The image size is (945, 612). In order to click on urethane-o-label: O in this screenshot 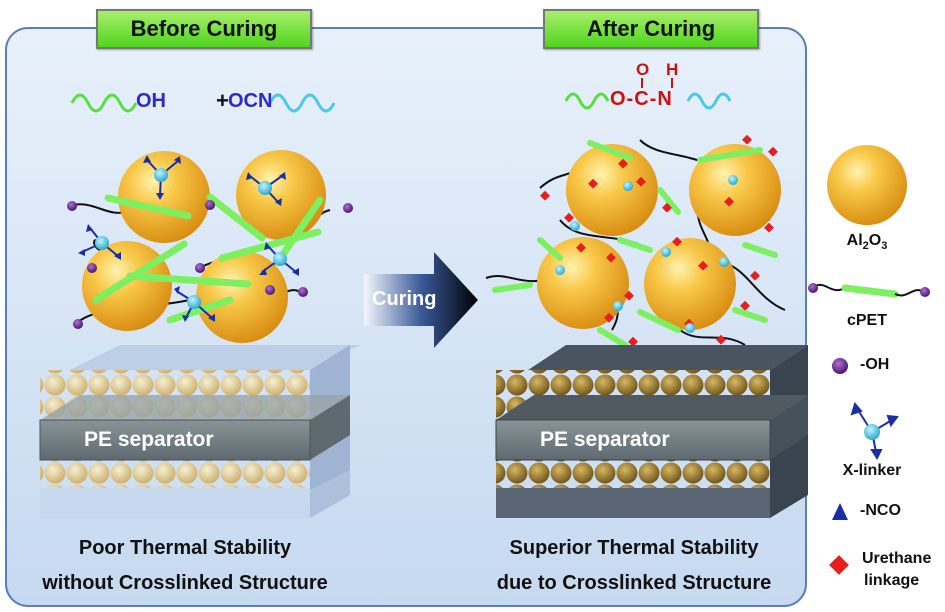, I will do `click(643, 69)`.